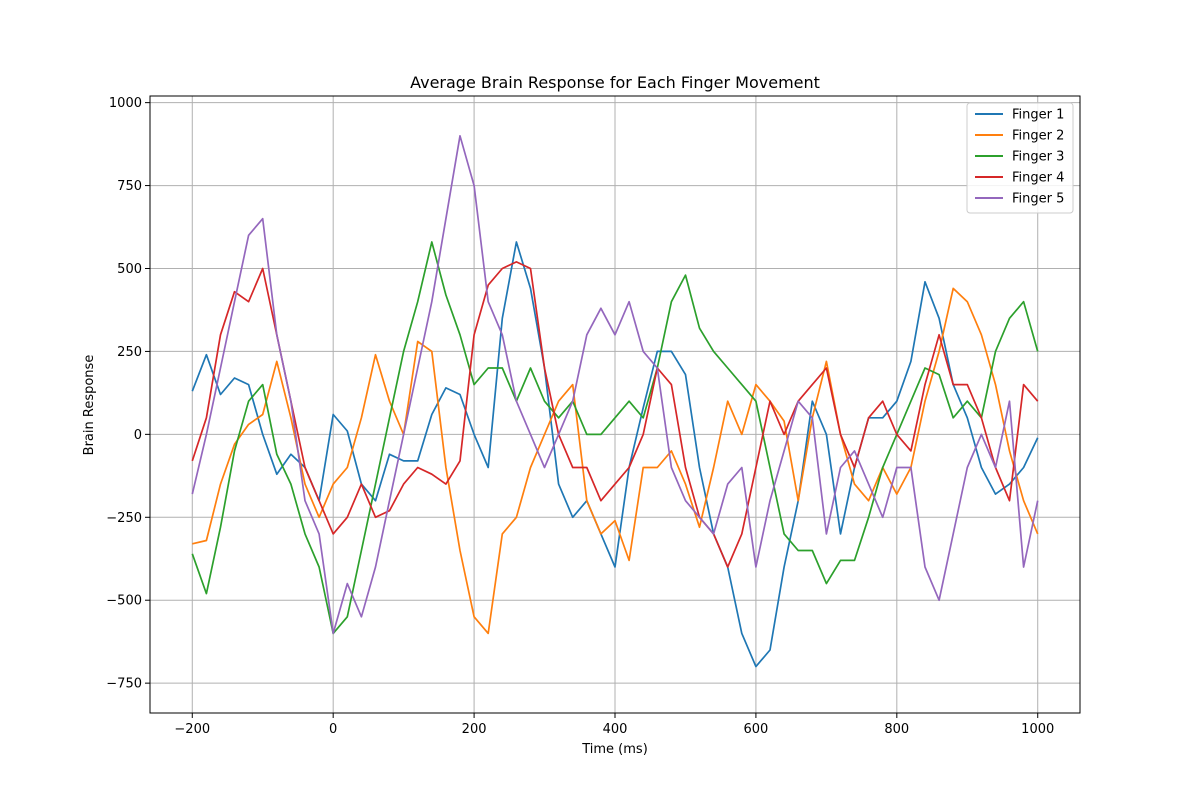 The height and width of the screenshot is (800, 1200). Describe the element at coordinates (138, 435) in the screenshot. I see `y-tick-label: 0` at that location.